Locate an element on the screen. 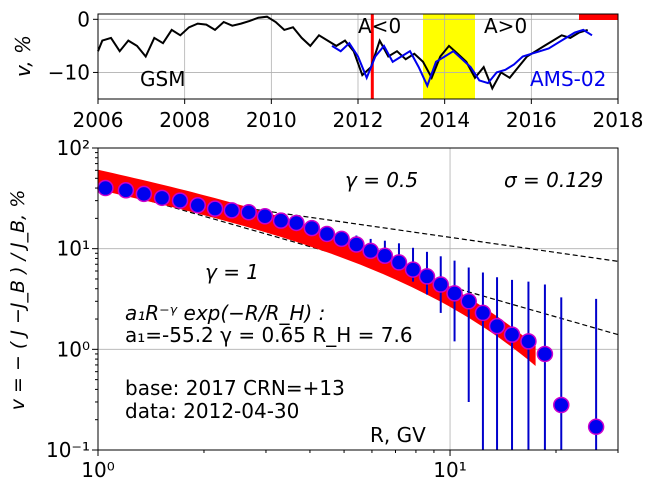 This screenshot has width=650, height=500. bottom-y-tick-label: 10² is located at coordinates (73, 148).